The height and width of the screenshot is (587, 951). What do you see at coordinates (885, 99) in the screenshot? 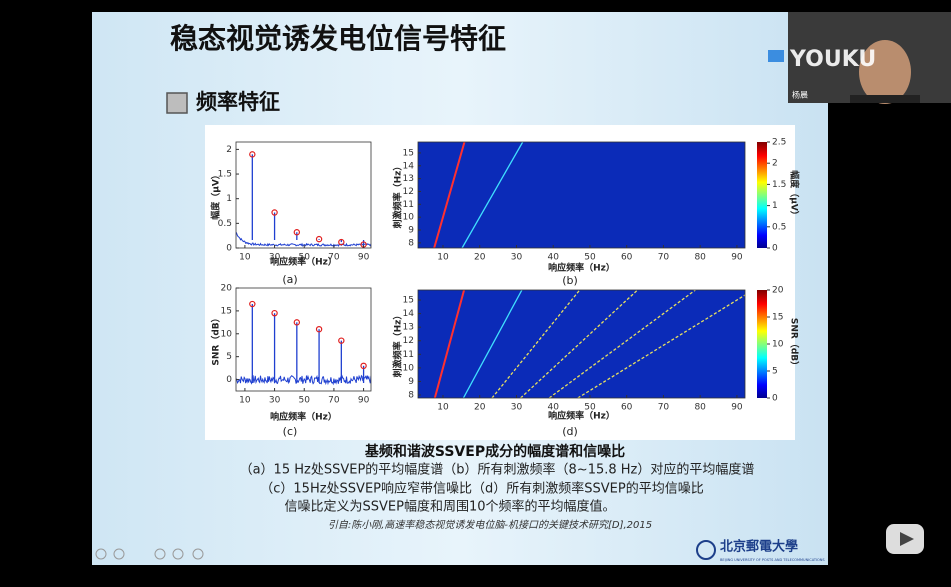
I see `webcam-body` at bounding box center [885, 99].